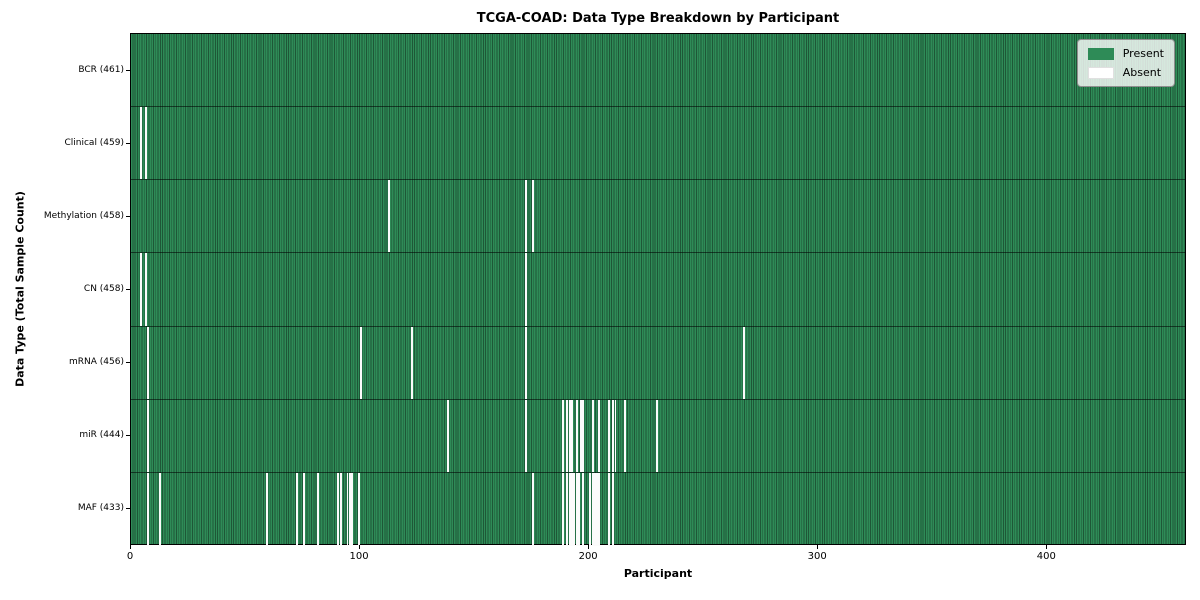  What do you see at coordinates (101, 435) in the screenshot?
I see `y-tick-label-miR: miR (444)` at bounding box center [101, 435].